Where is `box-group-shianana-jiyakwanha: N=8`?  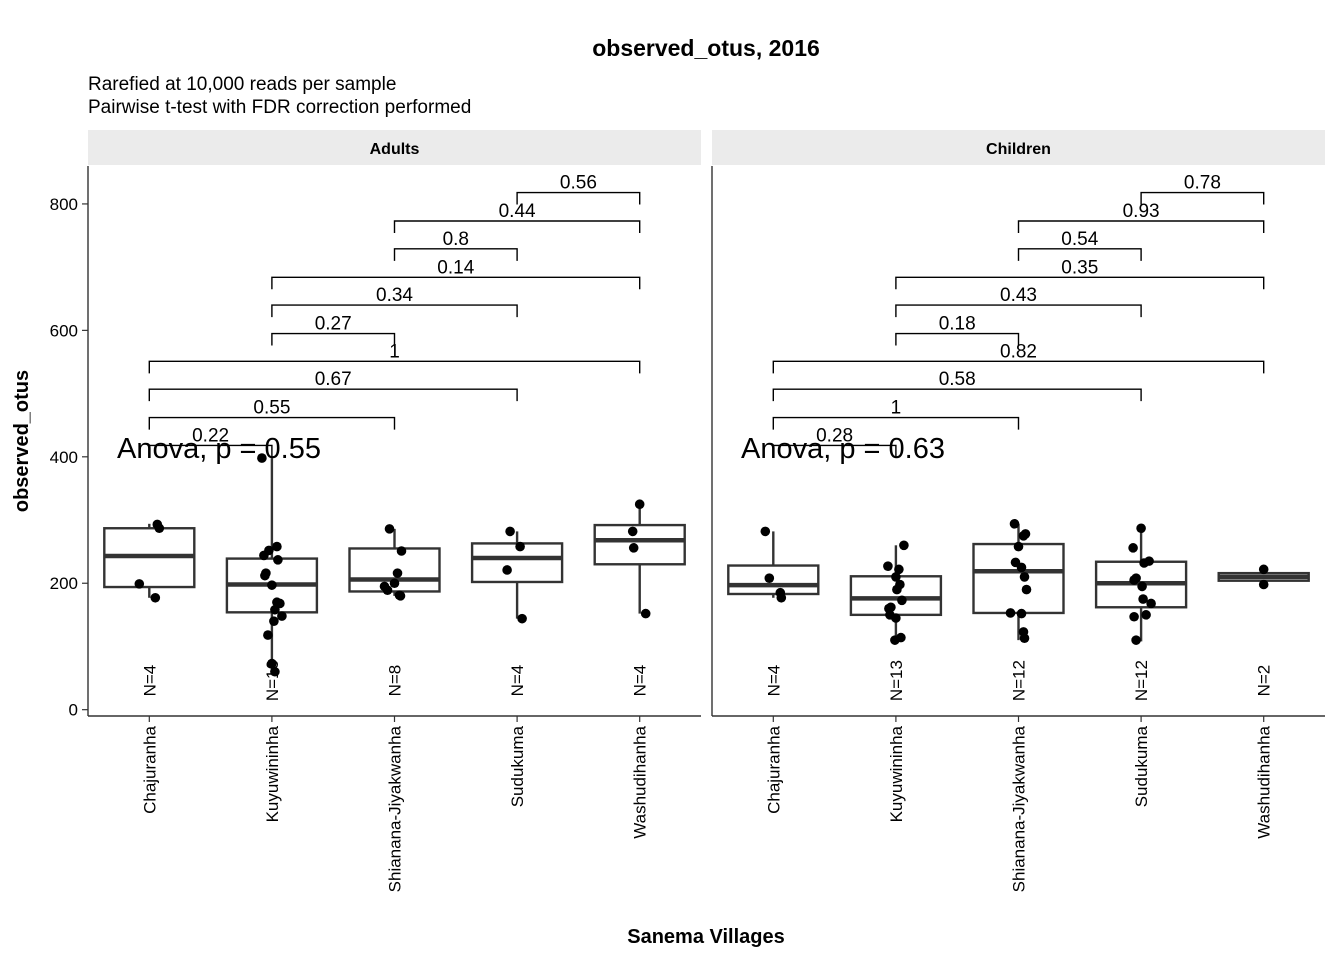
box-group-shianana-jiyakwanha: N=8 is located at coordinates (394, 610).